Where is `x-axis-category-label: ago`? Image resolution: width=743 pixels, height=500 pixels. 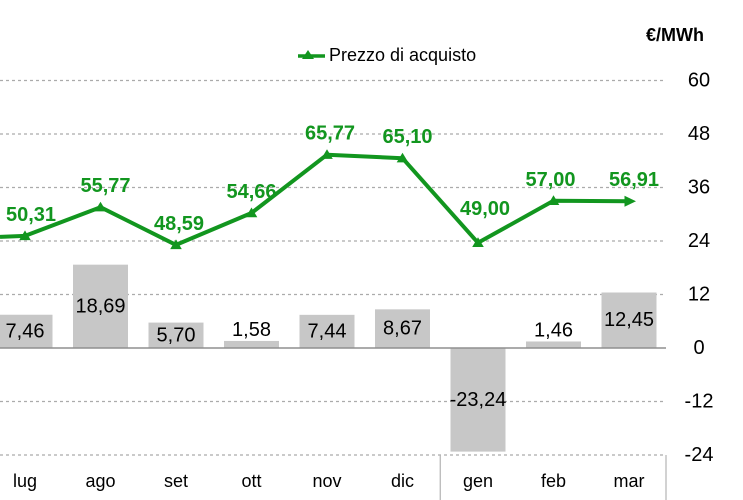 x-axis-category-label: ago is located at coordinates (100, 481).